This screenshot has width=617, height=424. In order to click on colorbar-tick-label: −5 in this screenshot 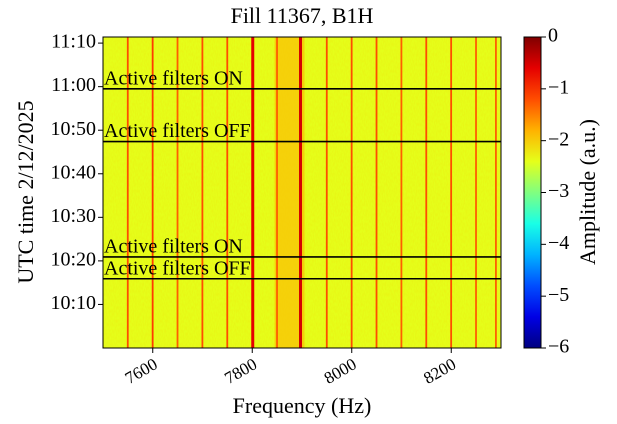, I will do `click(558, 295)`.